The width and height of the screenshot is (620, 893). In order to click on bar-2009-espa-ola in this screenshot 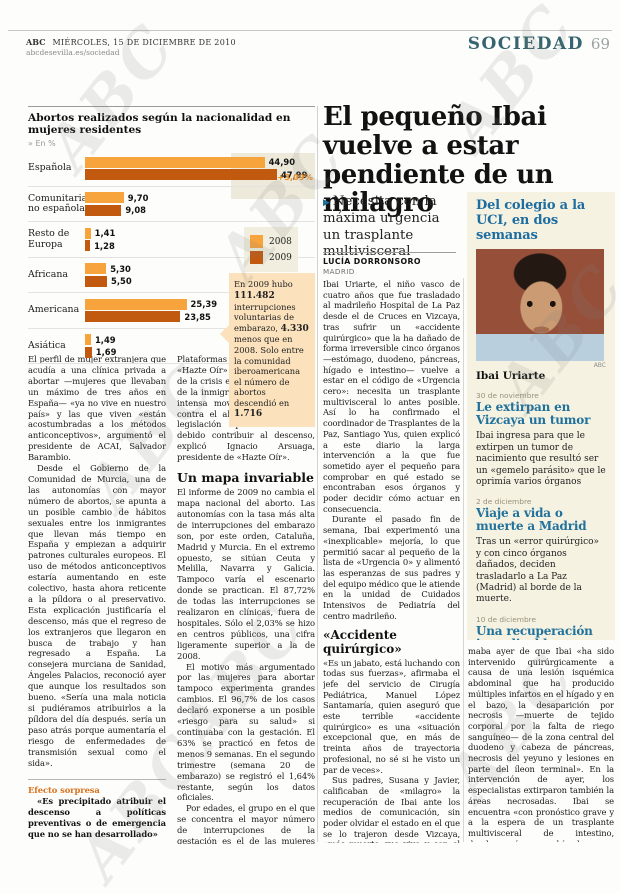, I will do `click(181, 175)`.